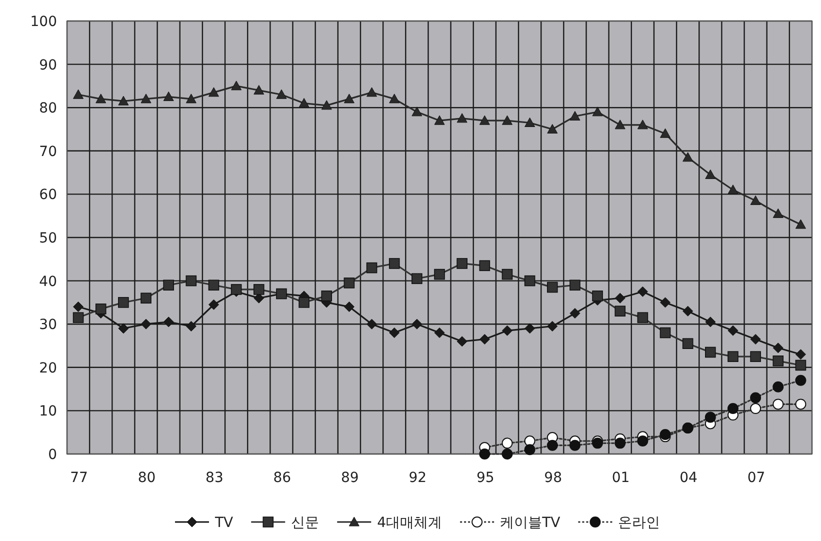 The width and height of the screenshot is (821, 541). Describe the element at coordinates (349, 478) in the screenshot. I see `x-tick-label: 89` at that location.